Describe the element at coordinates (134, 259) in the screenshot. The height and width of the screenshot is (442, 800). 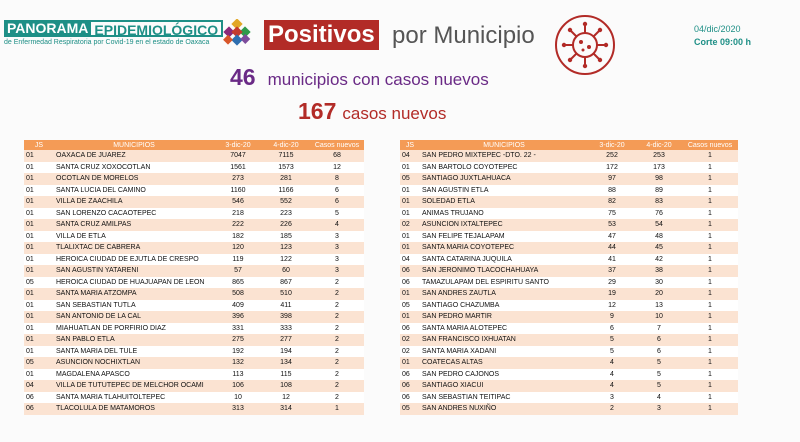
I see `cell-municipio: HEROICA CIUDAD DE EJUTLA DE CRESPO` at that location.